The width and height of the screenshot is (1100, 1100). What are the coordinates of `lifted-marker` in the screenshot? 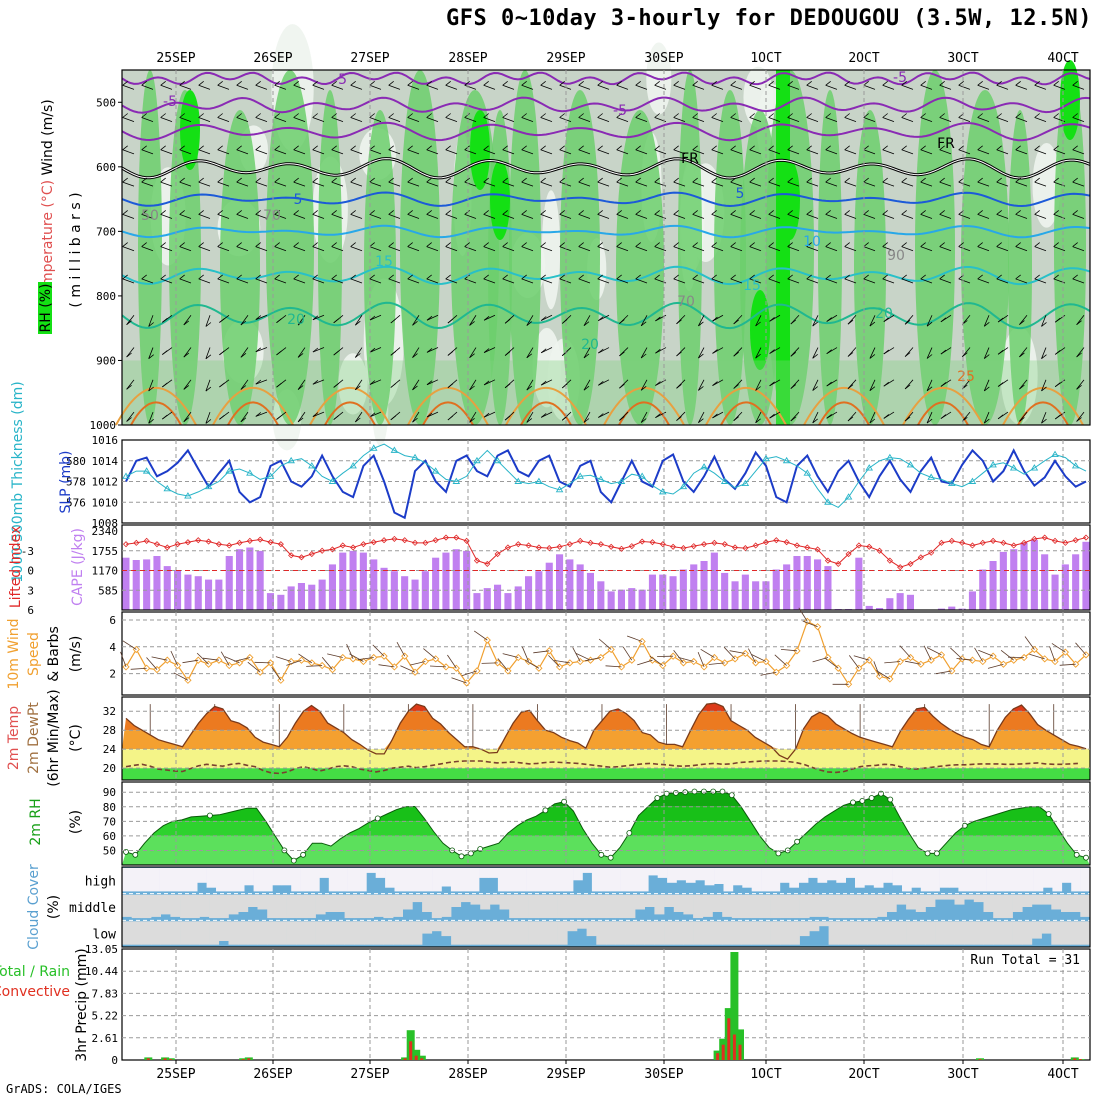 It's located at (229, 545).